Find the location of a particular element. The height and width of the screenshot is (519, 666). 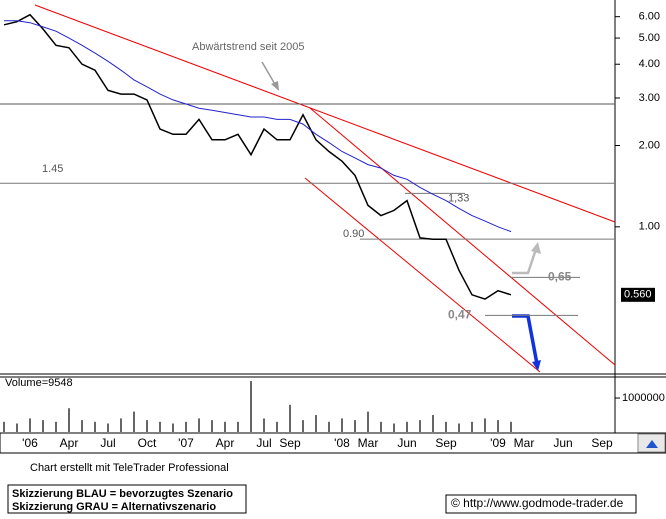

y-tick-label: 3.00 is located at coordinates (649, 98).